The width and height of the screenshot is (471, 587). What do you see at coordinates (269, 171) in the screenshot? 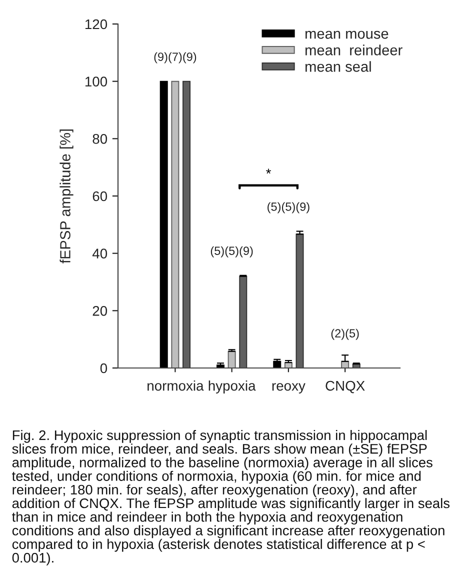
I see `annotation: *` at bounding box center [269, 171].